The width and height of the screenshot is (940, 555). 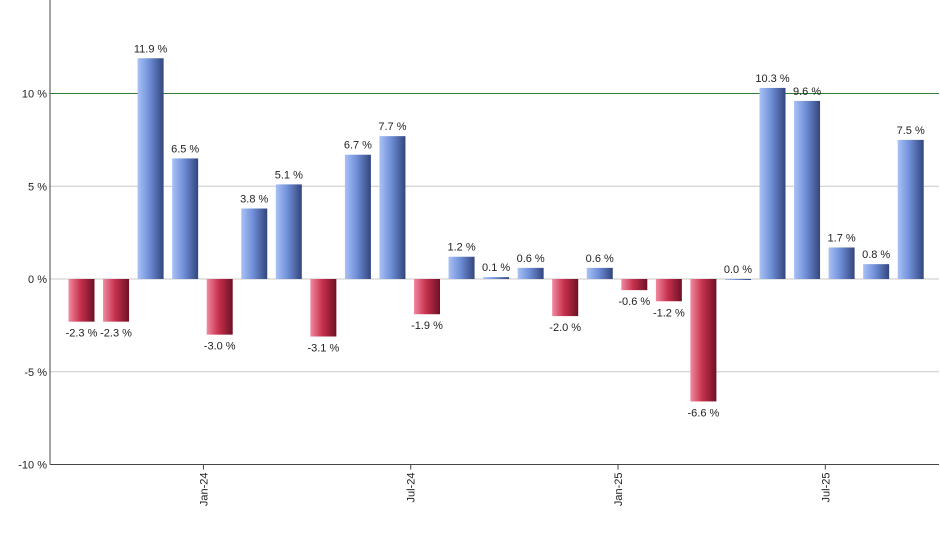 What do you see at coordinates (37, 280) in the screenshot?
I see `y-tick-label: 0 %` at bounding box center [37, 280].